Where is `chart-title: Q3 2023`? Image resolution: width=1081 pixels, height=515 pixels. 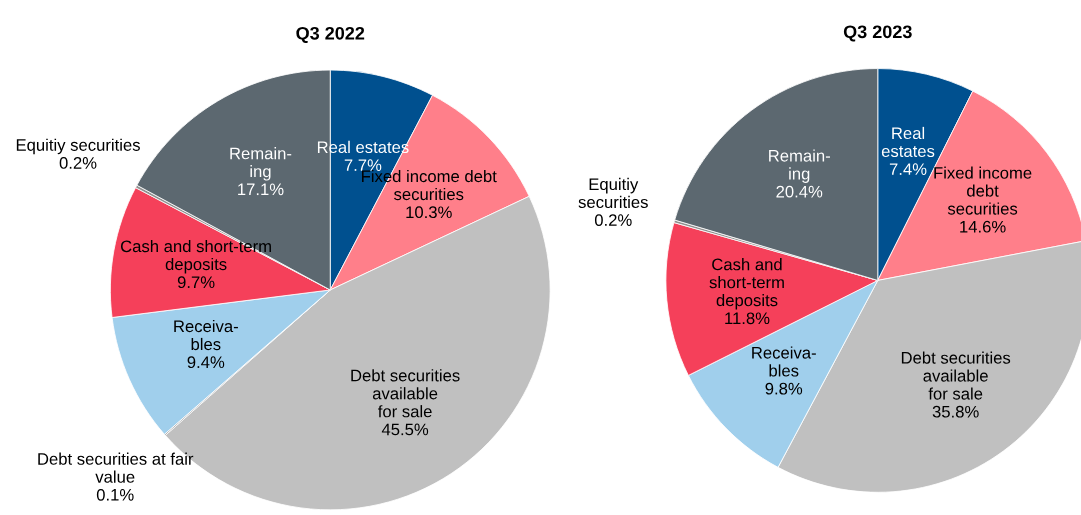 chart-title: Q3 2023 is located at coordinates (877, 33).